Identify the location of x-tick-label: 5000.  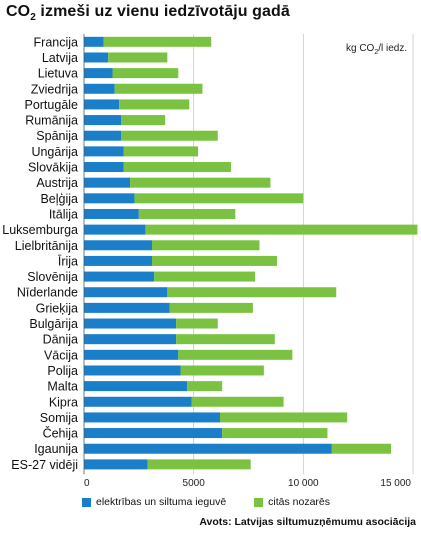
(194, 483).